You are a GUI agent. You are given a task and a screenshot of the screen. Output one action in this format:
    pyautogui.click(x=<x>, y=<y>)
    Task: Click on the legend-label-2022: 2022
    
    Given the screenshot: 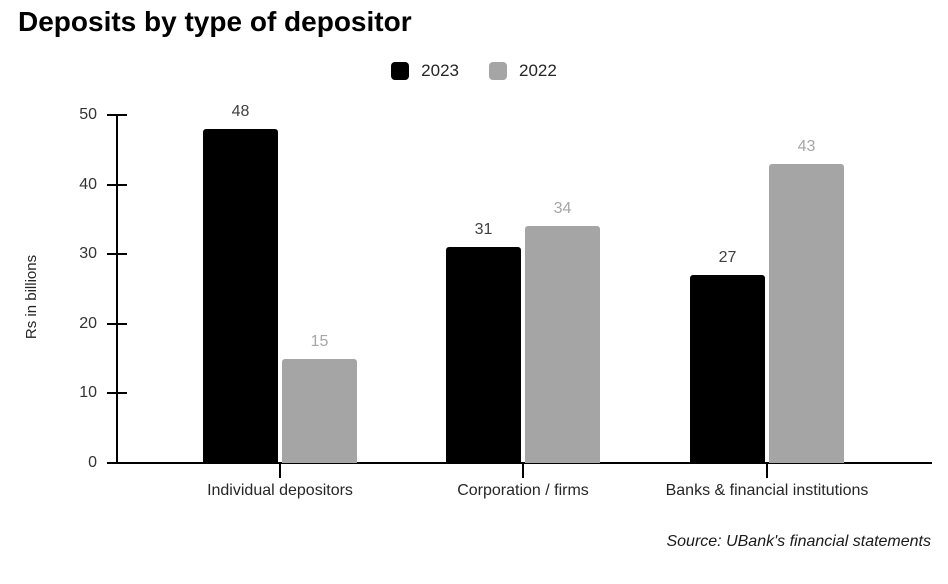 What is the action you would take?
    pyautogui.click(x=538, y=70)
    